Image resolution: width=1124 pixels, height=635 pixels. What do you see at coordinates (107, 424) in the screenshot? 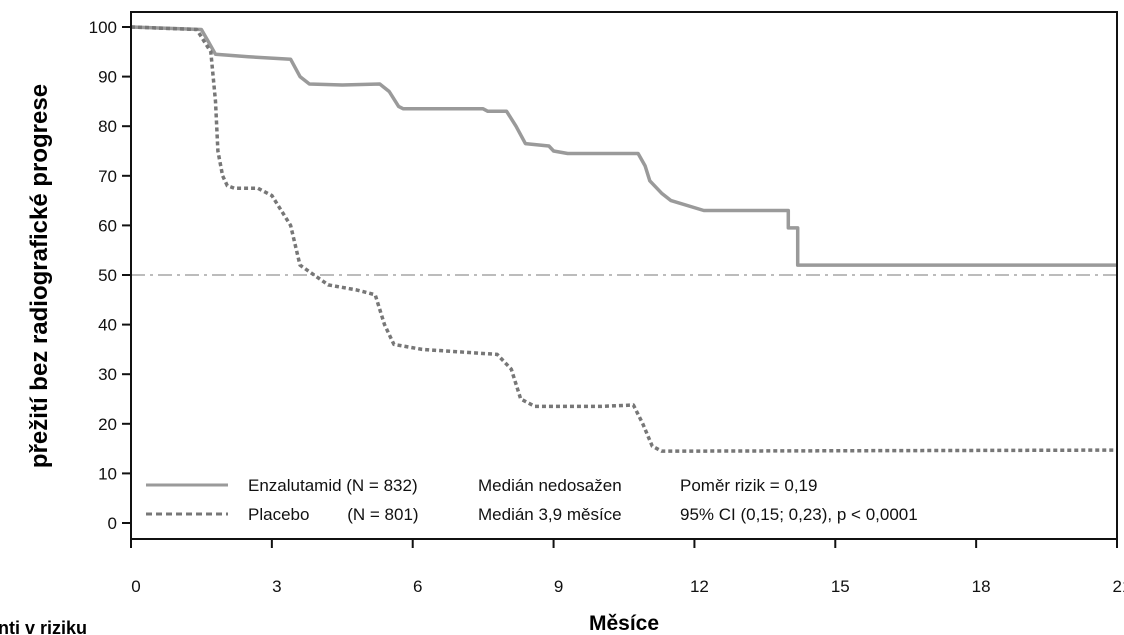
I see `y-tick-label: 20` at bounding box center [107, 424].